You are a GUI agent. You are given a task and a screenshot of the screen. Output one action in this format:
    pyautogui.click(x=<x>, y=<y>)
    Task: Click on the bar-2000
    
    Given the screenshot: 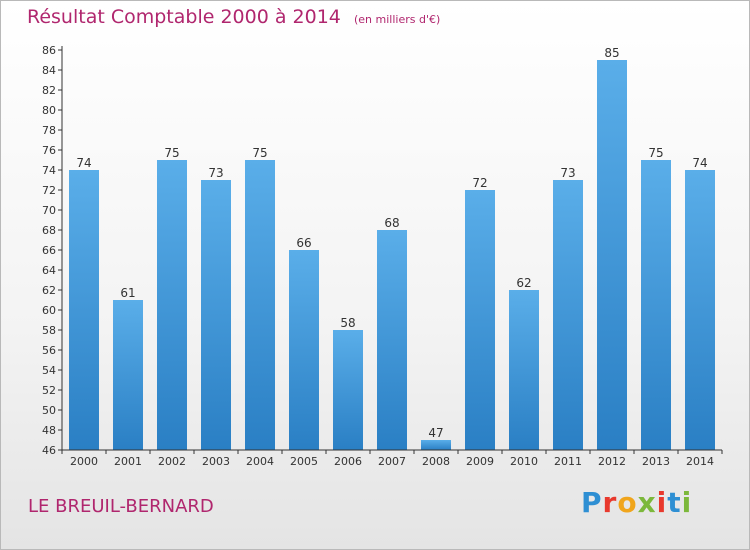 What is the action you would take?
    pyautogui.click(x=84, y=310)
    